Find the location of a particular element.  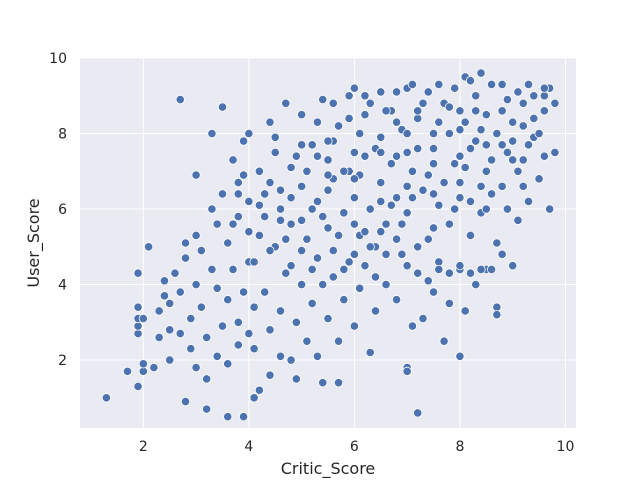

y-tick-label: 10 is located at coordinates (58, 59).